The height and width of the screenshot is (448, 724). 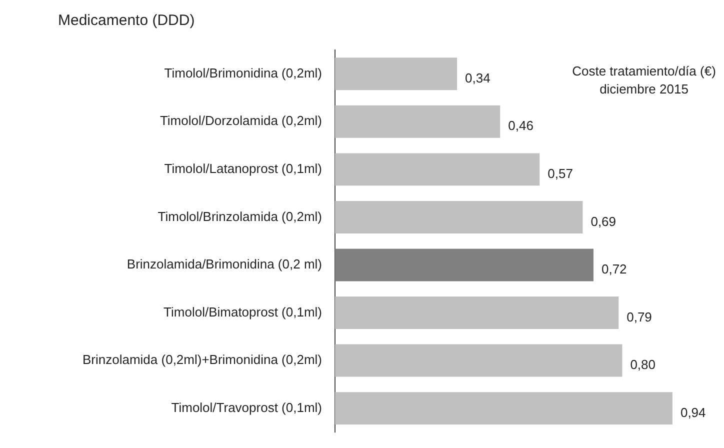 What do you see at coordinates (240, 216) in the screenshot?
I see `y-tick-label: Timolol/Brinzolamida (0,2ml)` at bounding box center [240, 216].